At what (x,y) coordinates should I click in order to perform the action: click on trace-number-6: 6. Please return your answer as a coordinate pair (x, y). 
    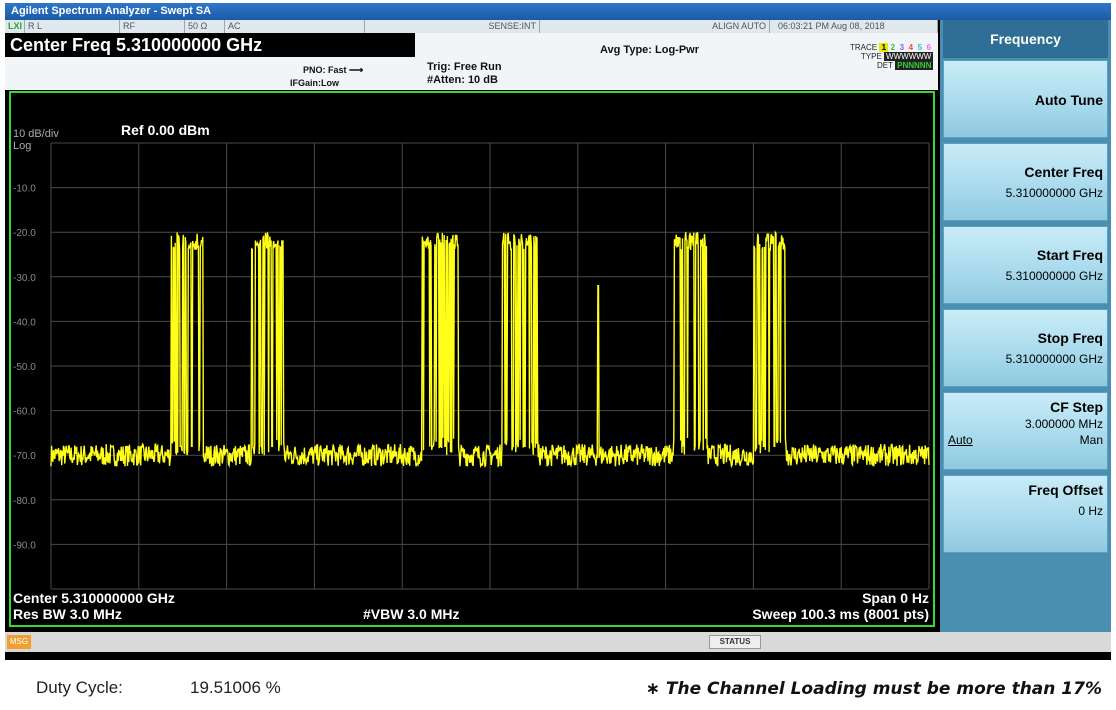
    Looking at the image, I should click on (929, 47).